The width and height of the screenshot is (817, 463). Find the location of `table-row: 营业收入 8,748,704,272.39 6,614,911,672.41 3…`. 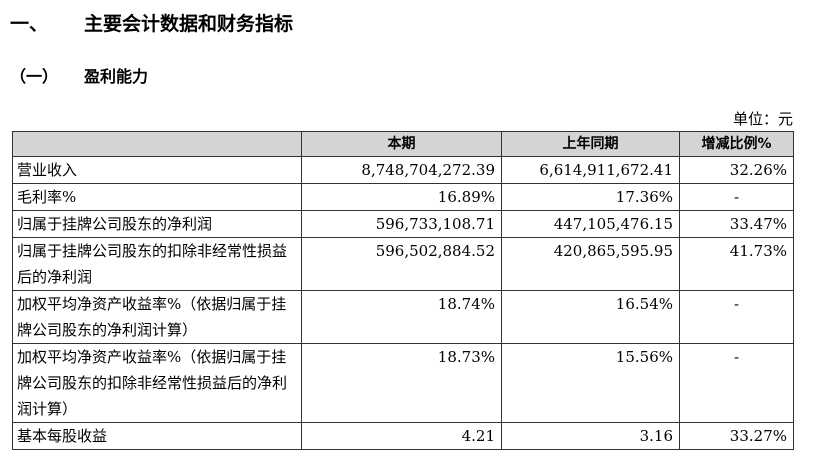

table-row: 营业收入 8,748,704,272.39 6,614,911,672.41 3… is located at coordinates (403, 170).